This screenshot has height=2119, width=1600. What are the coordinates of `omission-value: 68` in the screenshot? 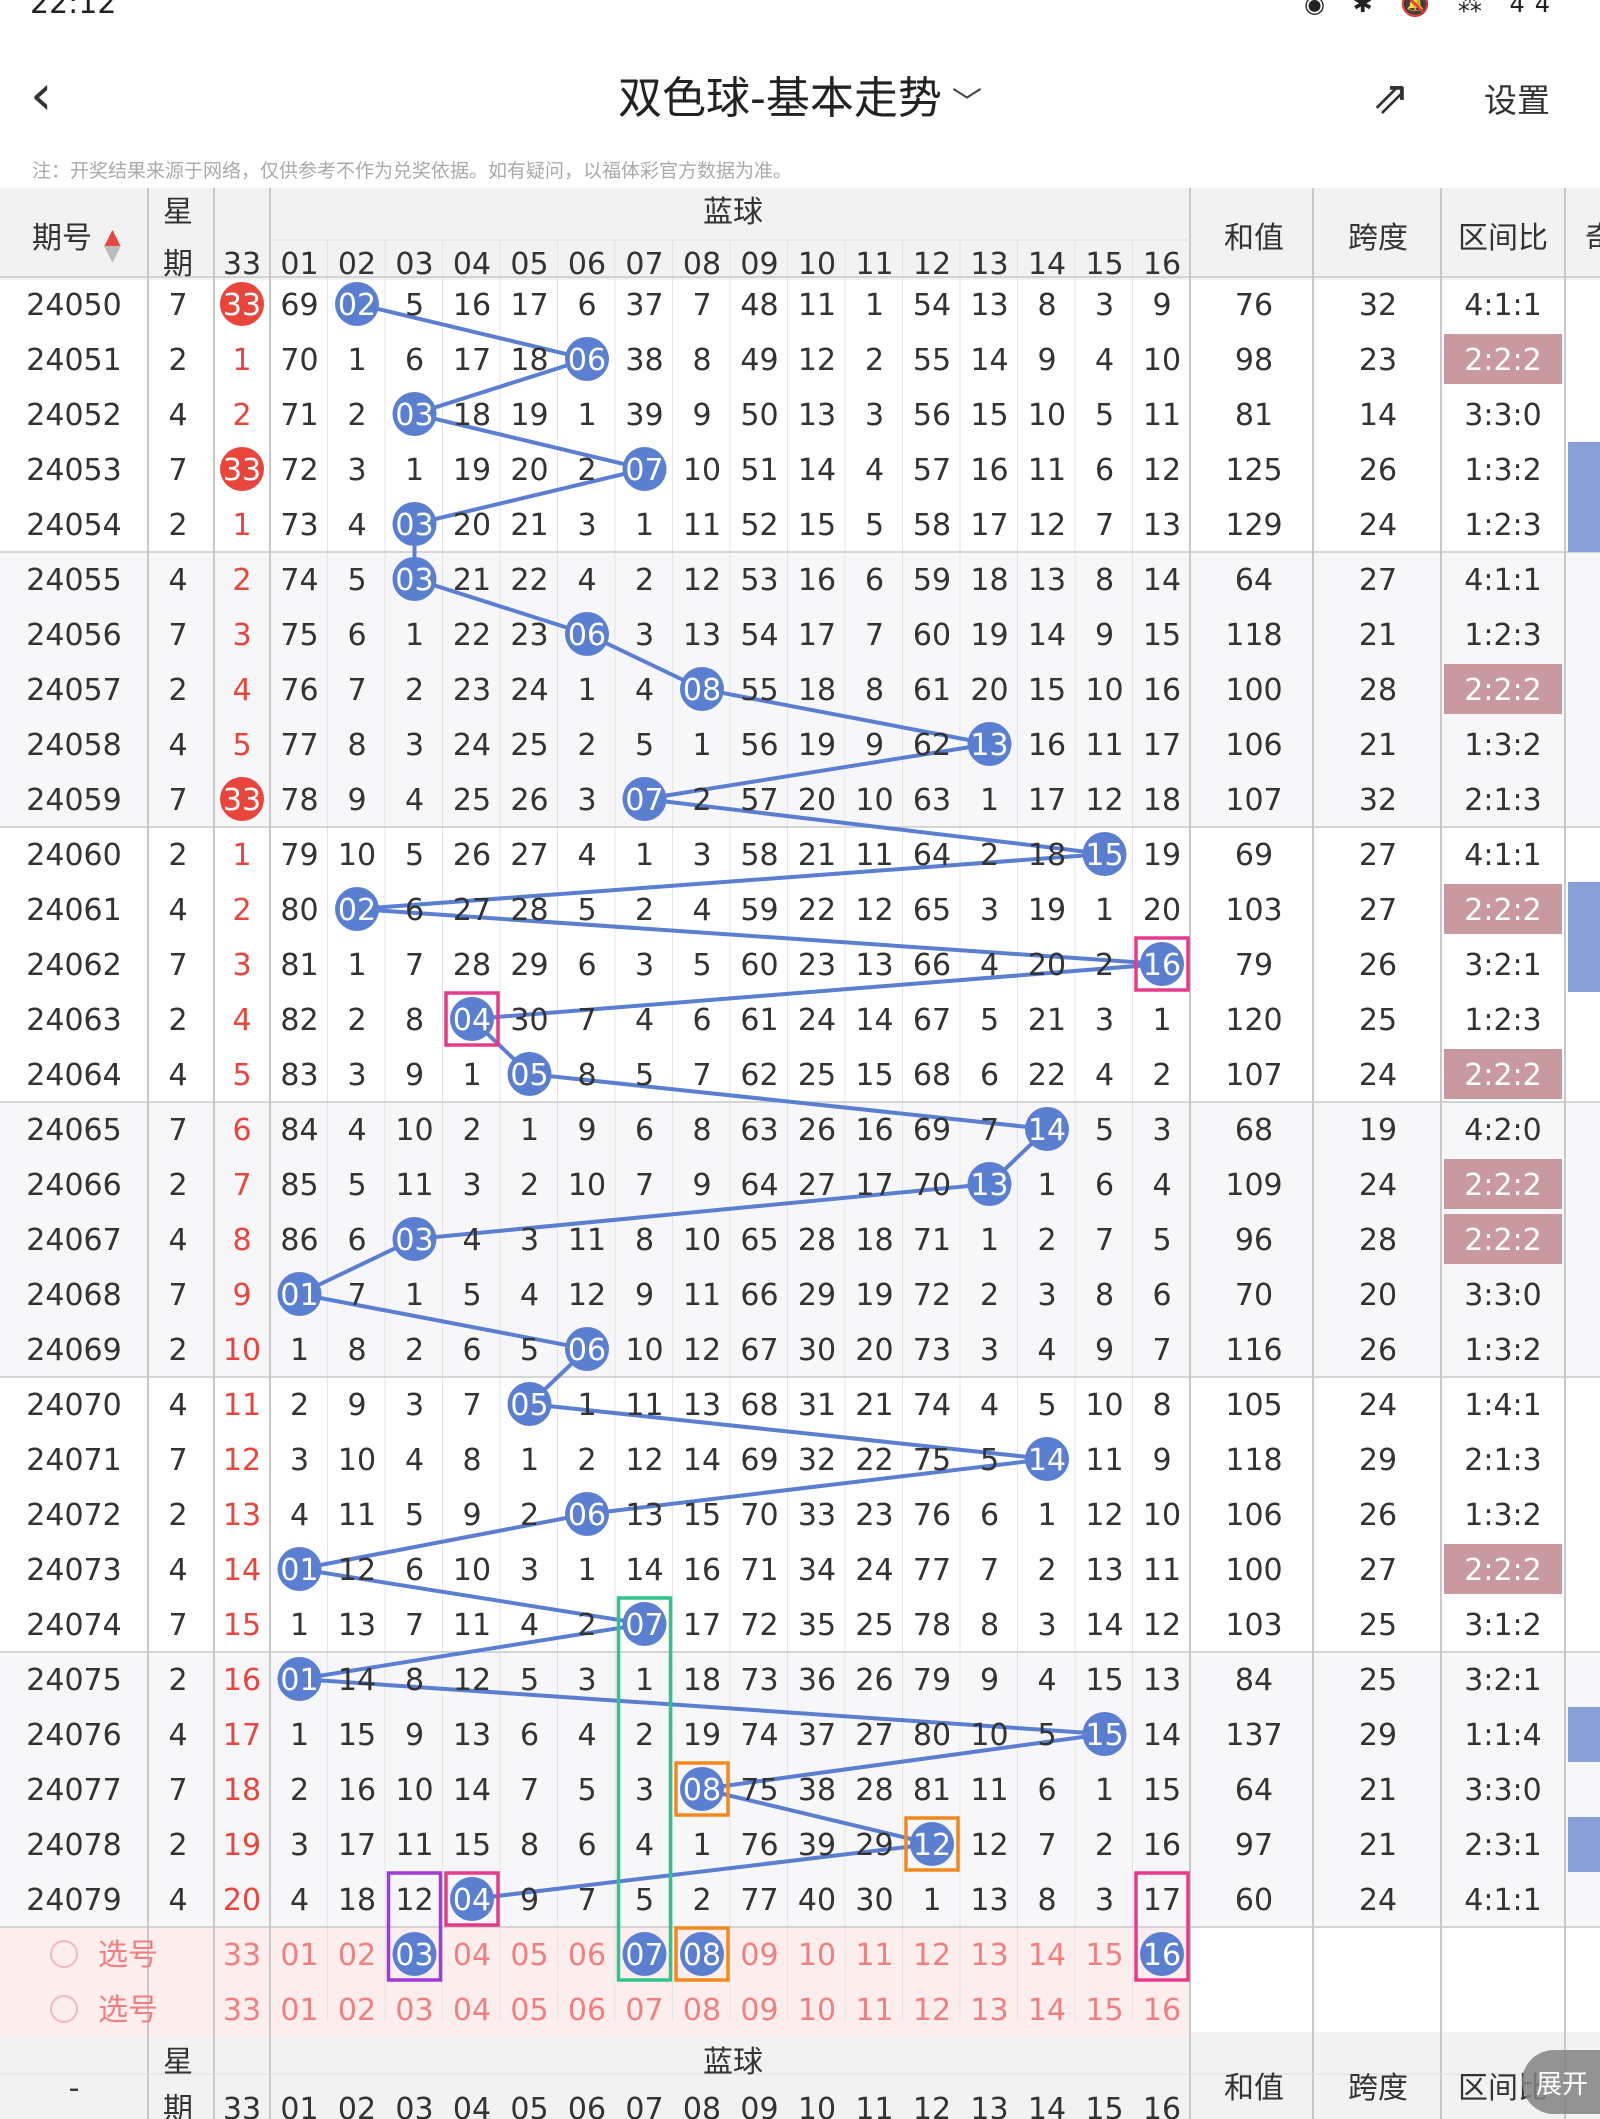 It's located at (932, 1075).